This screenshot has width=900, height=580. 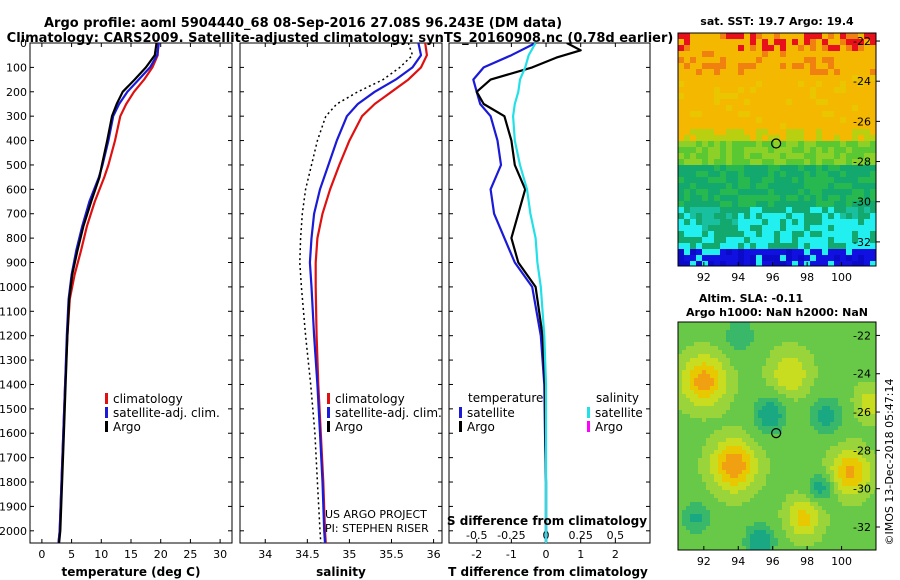 I want to click on s-diff-tick-label: 0.5, so click(x=616, y=535).